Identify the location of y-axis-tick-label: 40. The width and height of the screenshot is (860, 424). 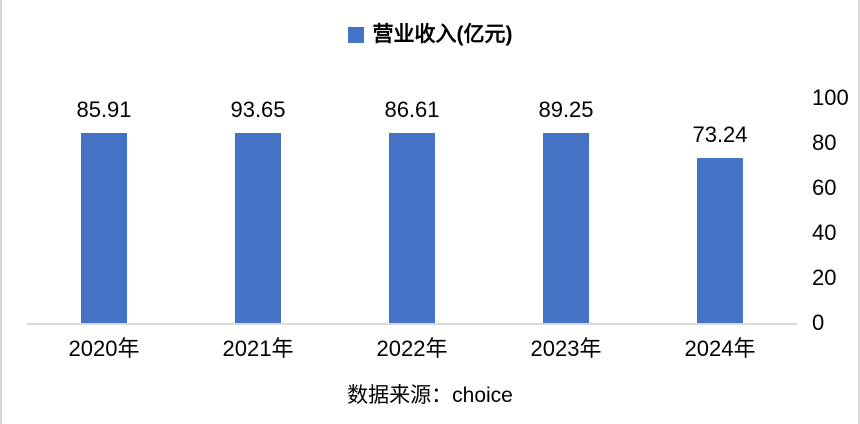
(824, 232).